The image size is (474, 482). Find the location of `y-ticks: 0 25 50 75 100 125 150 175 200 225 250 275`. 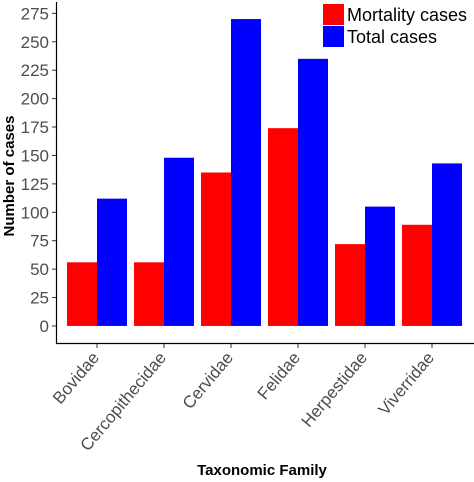

y-ticks: 0 25 50 75 100 125 150 175 200 225 250 275 is located at coordinates (39, 170).